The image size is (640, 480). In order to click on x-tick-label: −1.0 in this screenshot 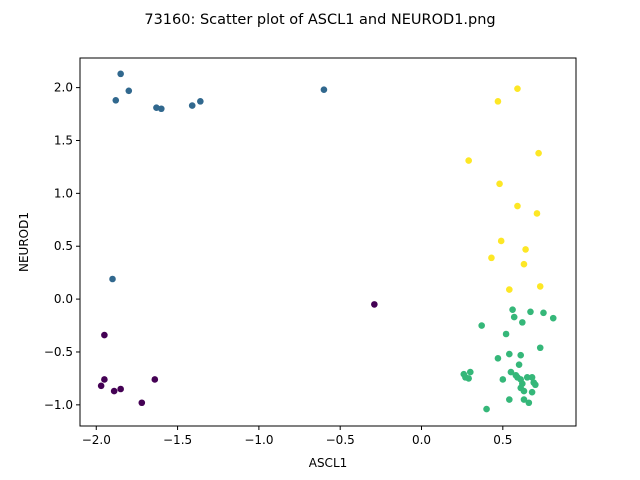, I will do `click(258, 440)`.